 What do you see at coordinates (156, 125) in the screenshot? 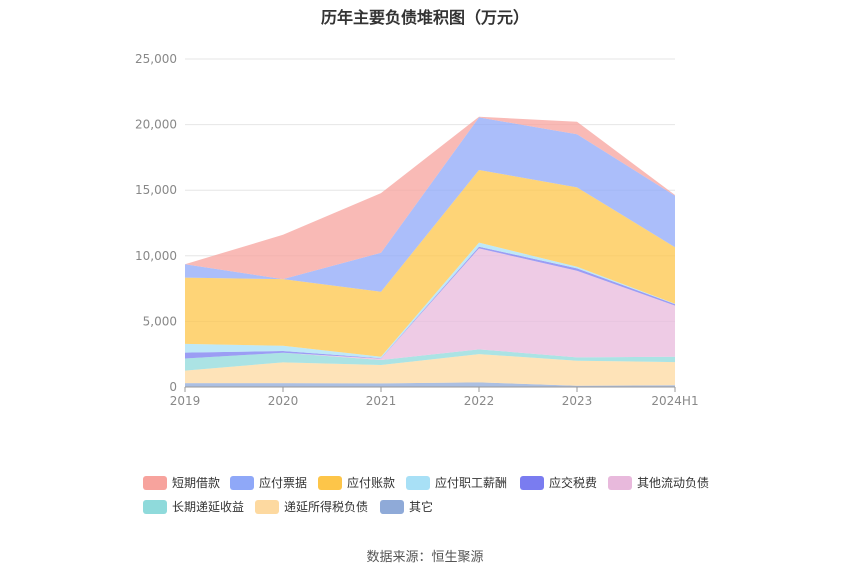
I see `y-tick-label: 20,000` at bounding box center [156, 125].